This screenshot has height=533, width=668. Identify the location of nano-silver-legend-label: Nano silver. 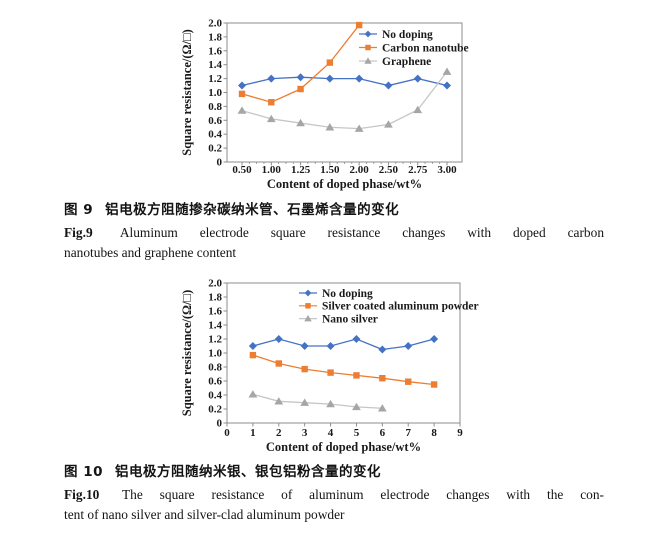
(350, 319).